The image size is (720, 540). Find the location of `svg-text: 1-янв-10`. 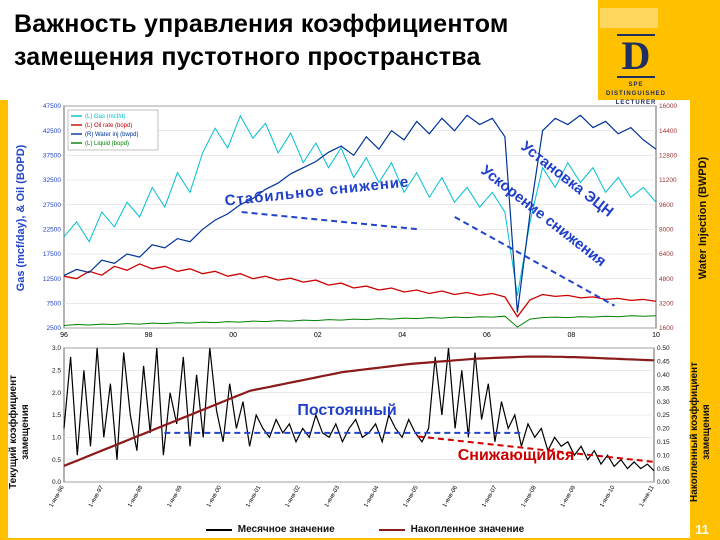

svg-text: 1-янв-10 is located at coordinates (607, 496).